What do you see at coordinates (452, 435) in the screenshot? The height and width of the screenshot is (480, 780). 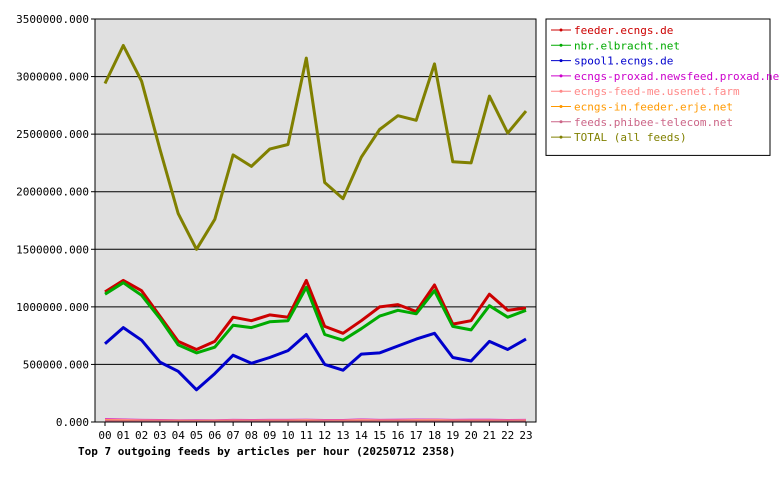 I see `x-tick-label: 19` at bounding box center [452, 435].